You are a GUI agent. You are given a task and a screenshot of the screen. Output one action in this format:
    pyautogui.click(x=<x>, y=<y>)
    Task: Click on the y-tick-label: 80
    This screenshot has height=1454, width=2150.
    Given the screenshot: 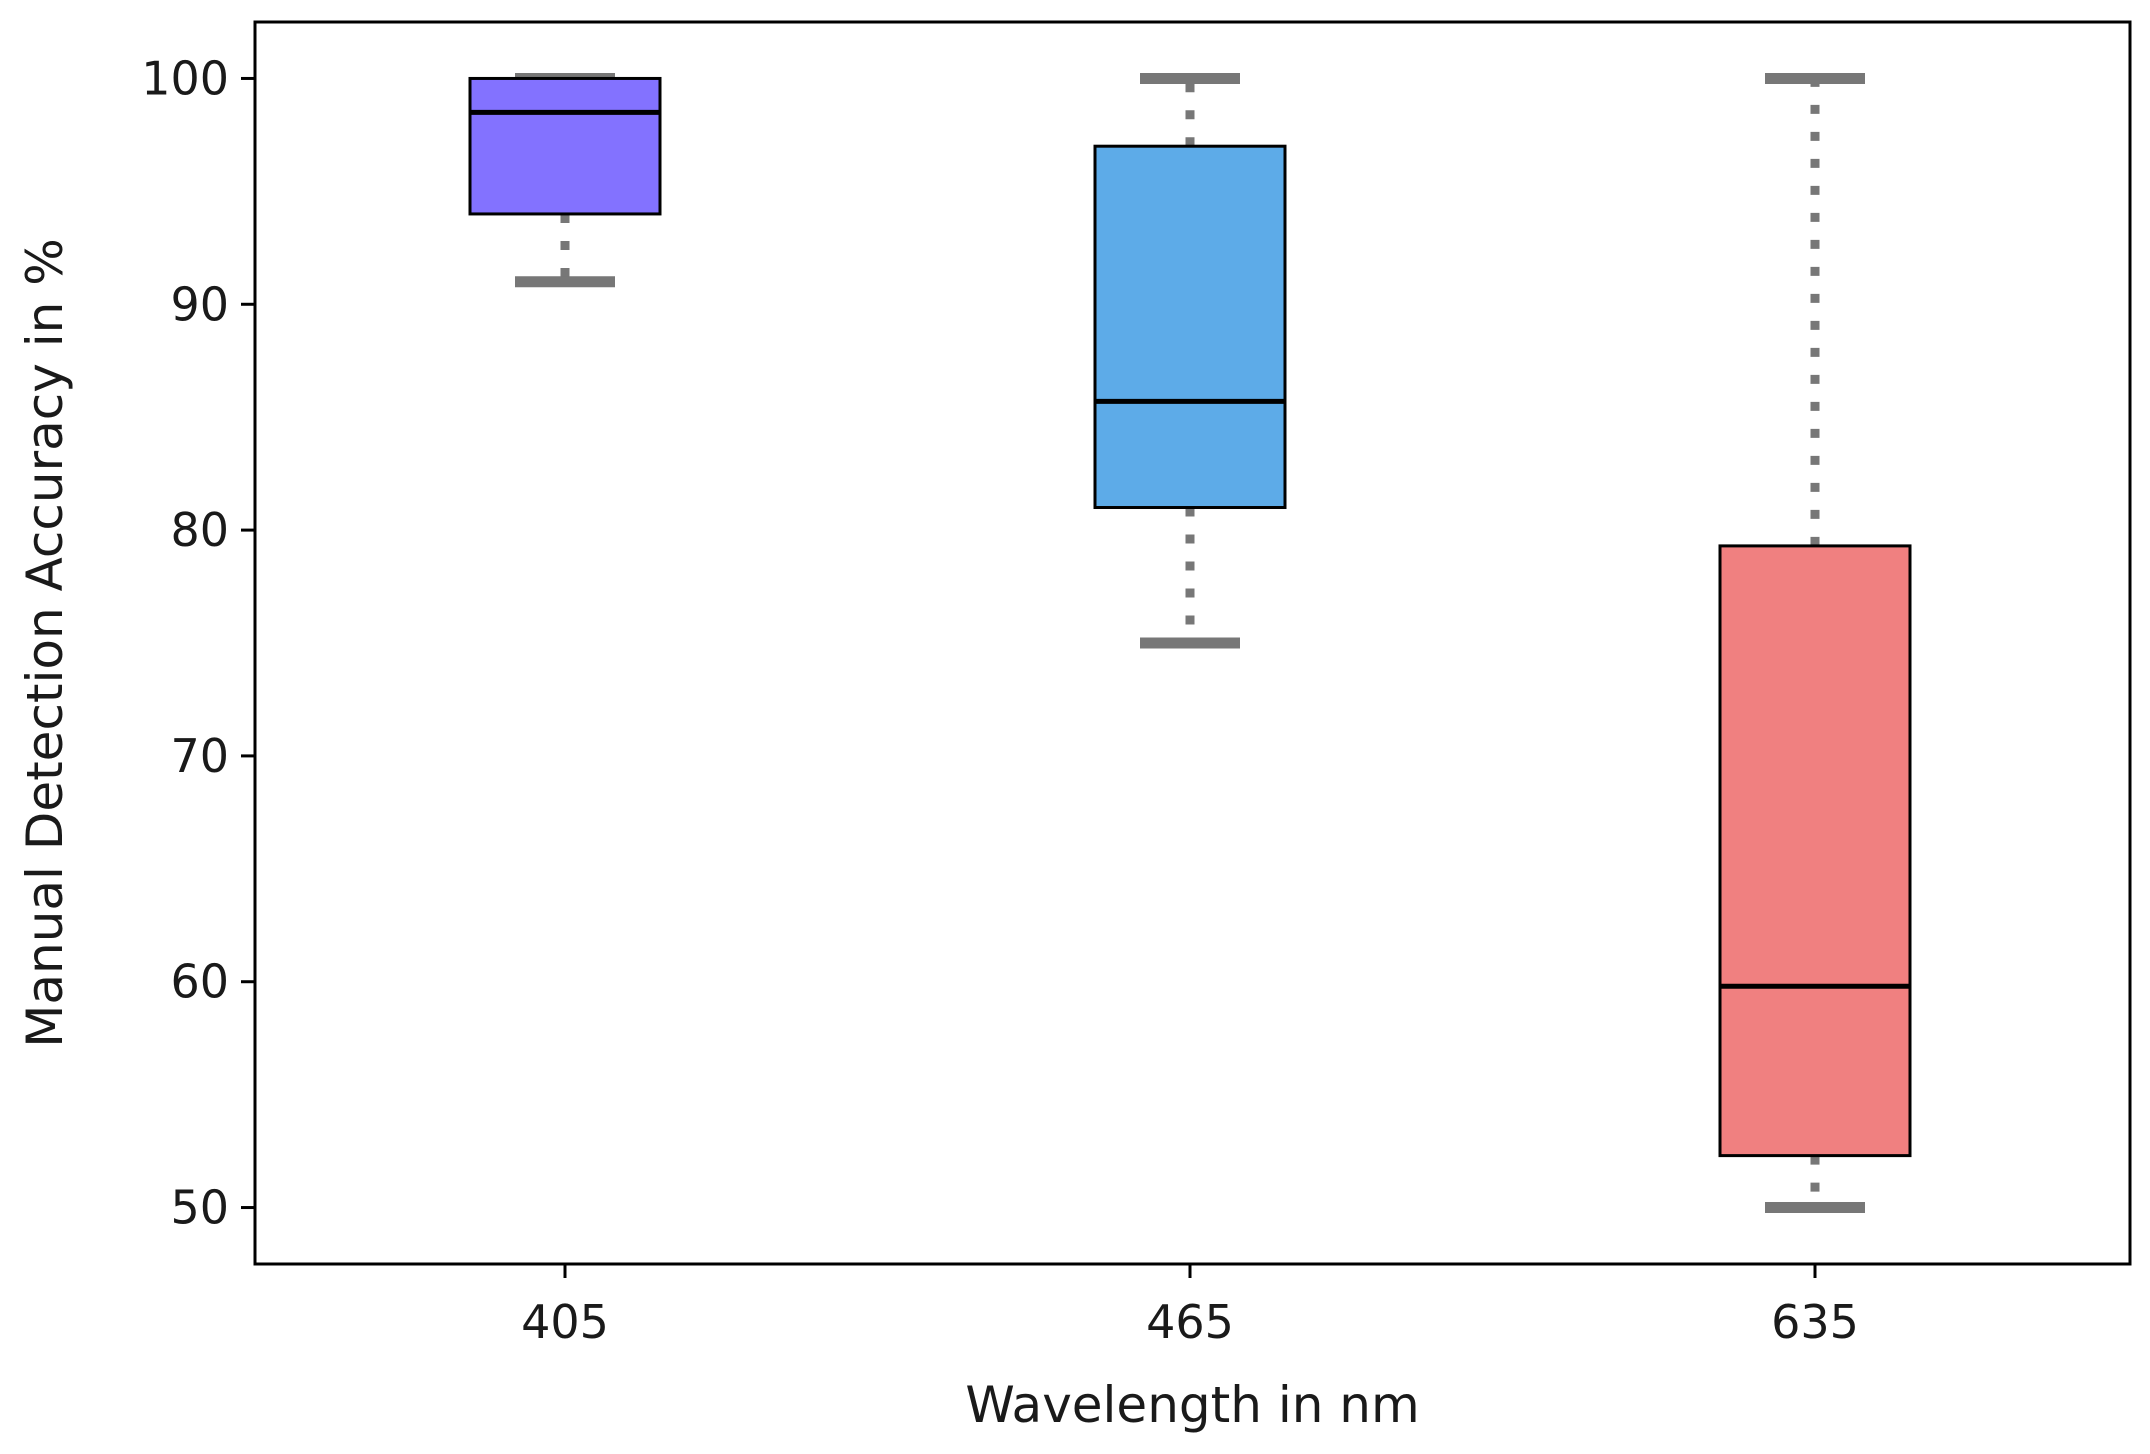 What is the action you would take?
    pyautogui.click(x=199, y=530)
    